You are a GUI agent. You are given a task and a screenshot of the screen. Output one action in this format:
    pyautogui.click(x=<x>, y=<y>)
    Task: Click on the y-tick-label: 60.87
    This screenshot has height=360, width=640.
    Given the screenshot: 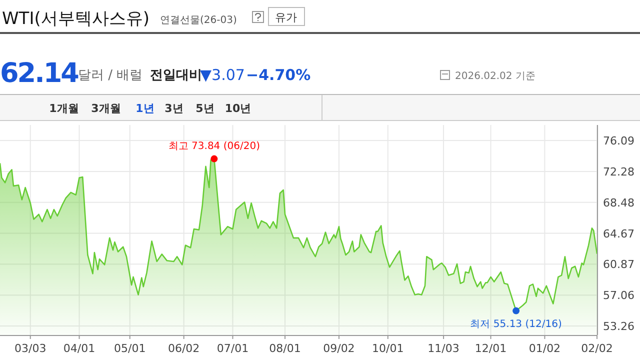 What is the action you would take?
    pyautogui.click(x=618, y=265)
    